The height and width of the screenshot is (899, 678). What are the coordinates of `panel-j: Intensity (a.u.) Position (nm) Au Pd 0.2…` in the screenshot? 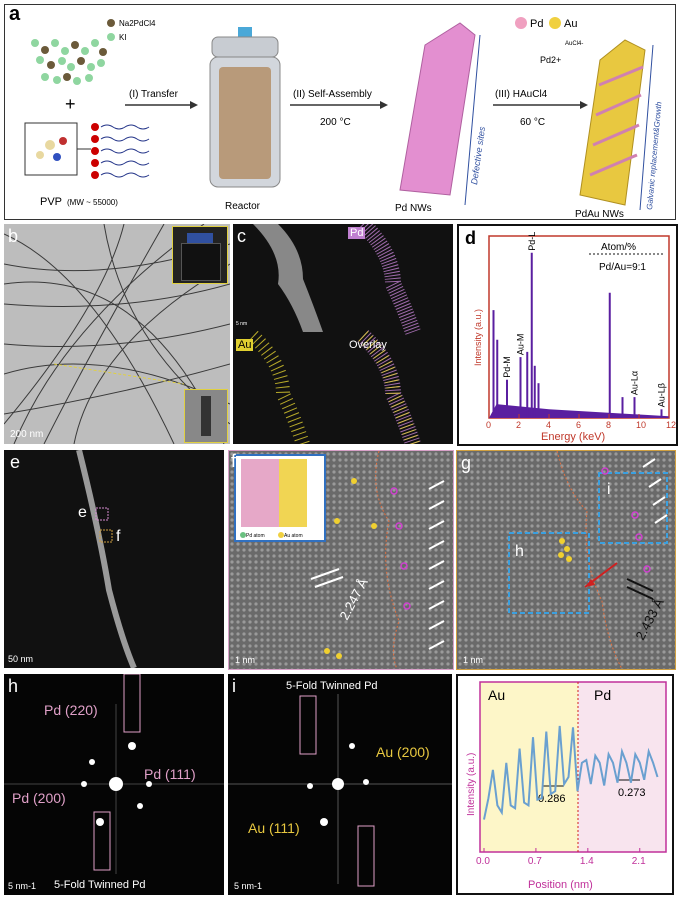 It's located at (565, 784).